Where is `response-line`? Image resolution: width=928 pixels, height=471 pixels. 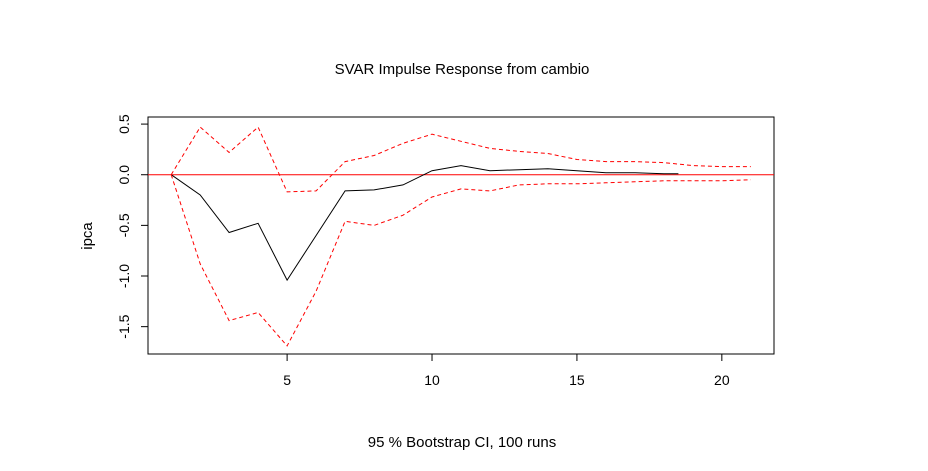 response-line is located at coordinates (424, 223).